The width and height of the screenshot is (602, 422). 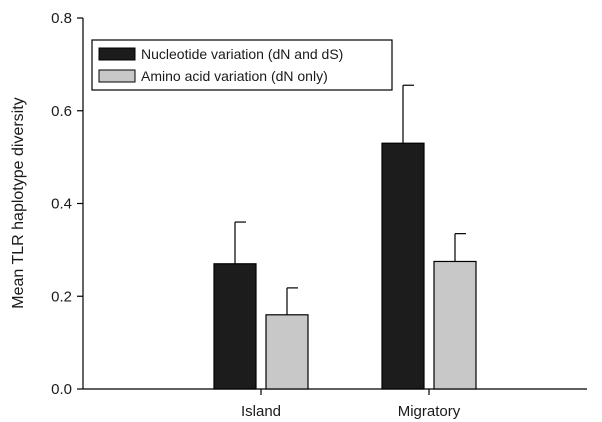 I want to click on legend-box, so click(x=242, y=65).